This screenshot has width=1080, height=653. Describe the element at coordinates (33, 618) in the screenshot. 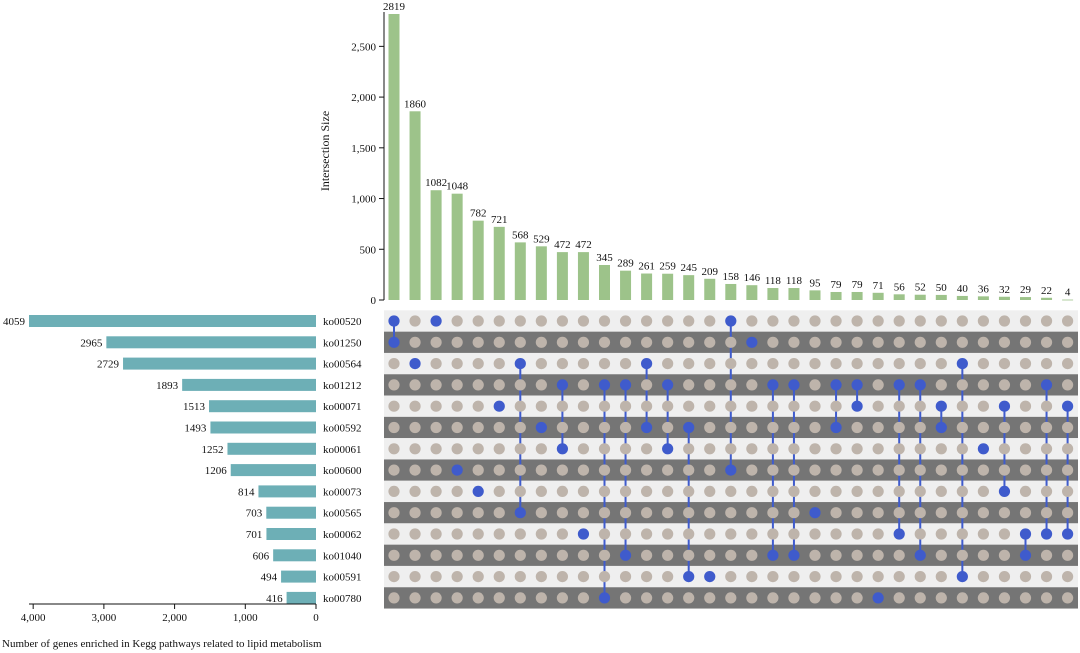

I see `set-axis-tick-label: 4,000` at that location.